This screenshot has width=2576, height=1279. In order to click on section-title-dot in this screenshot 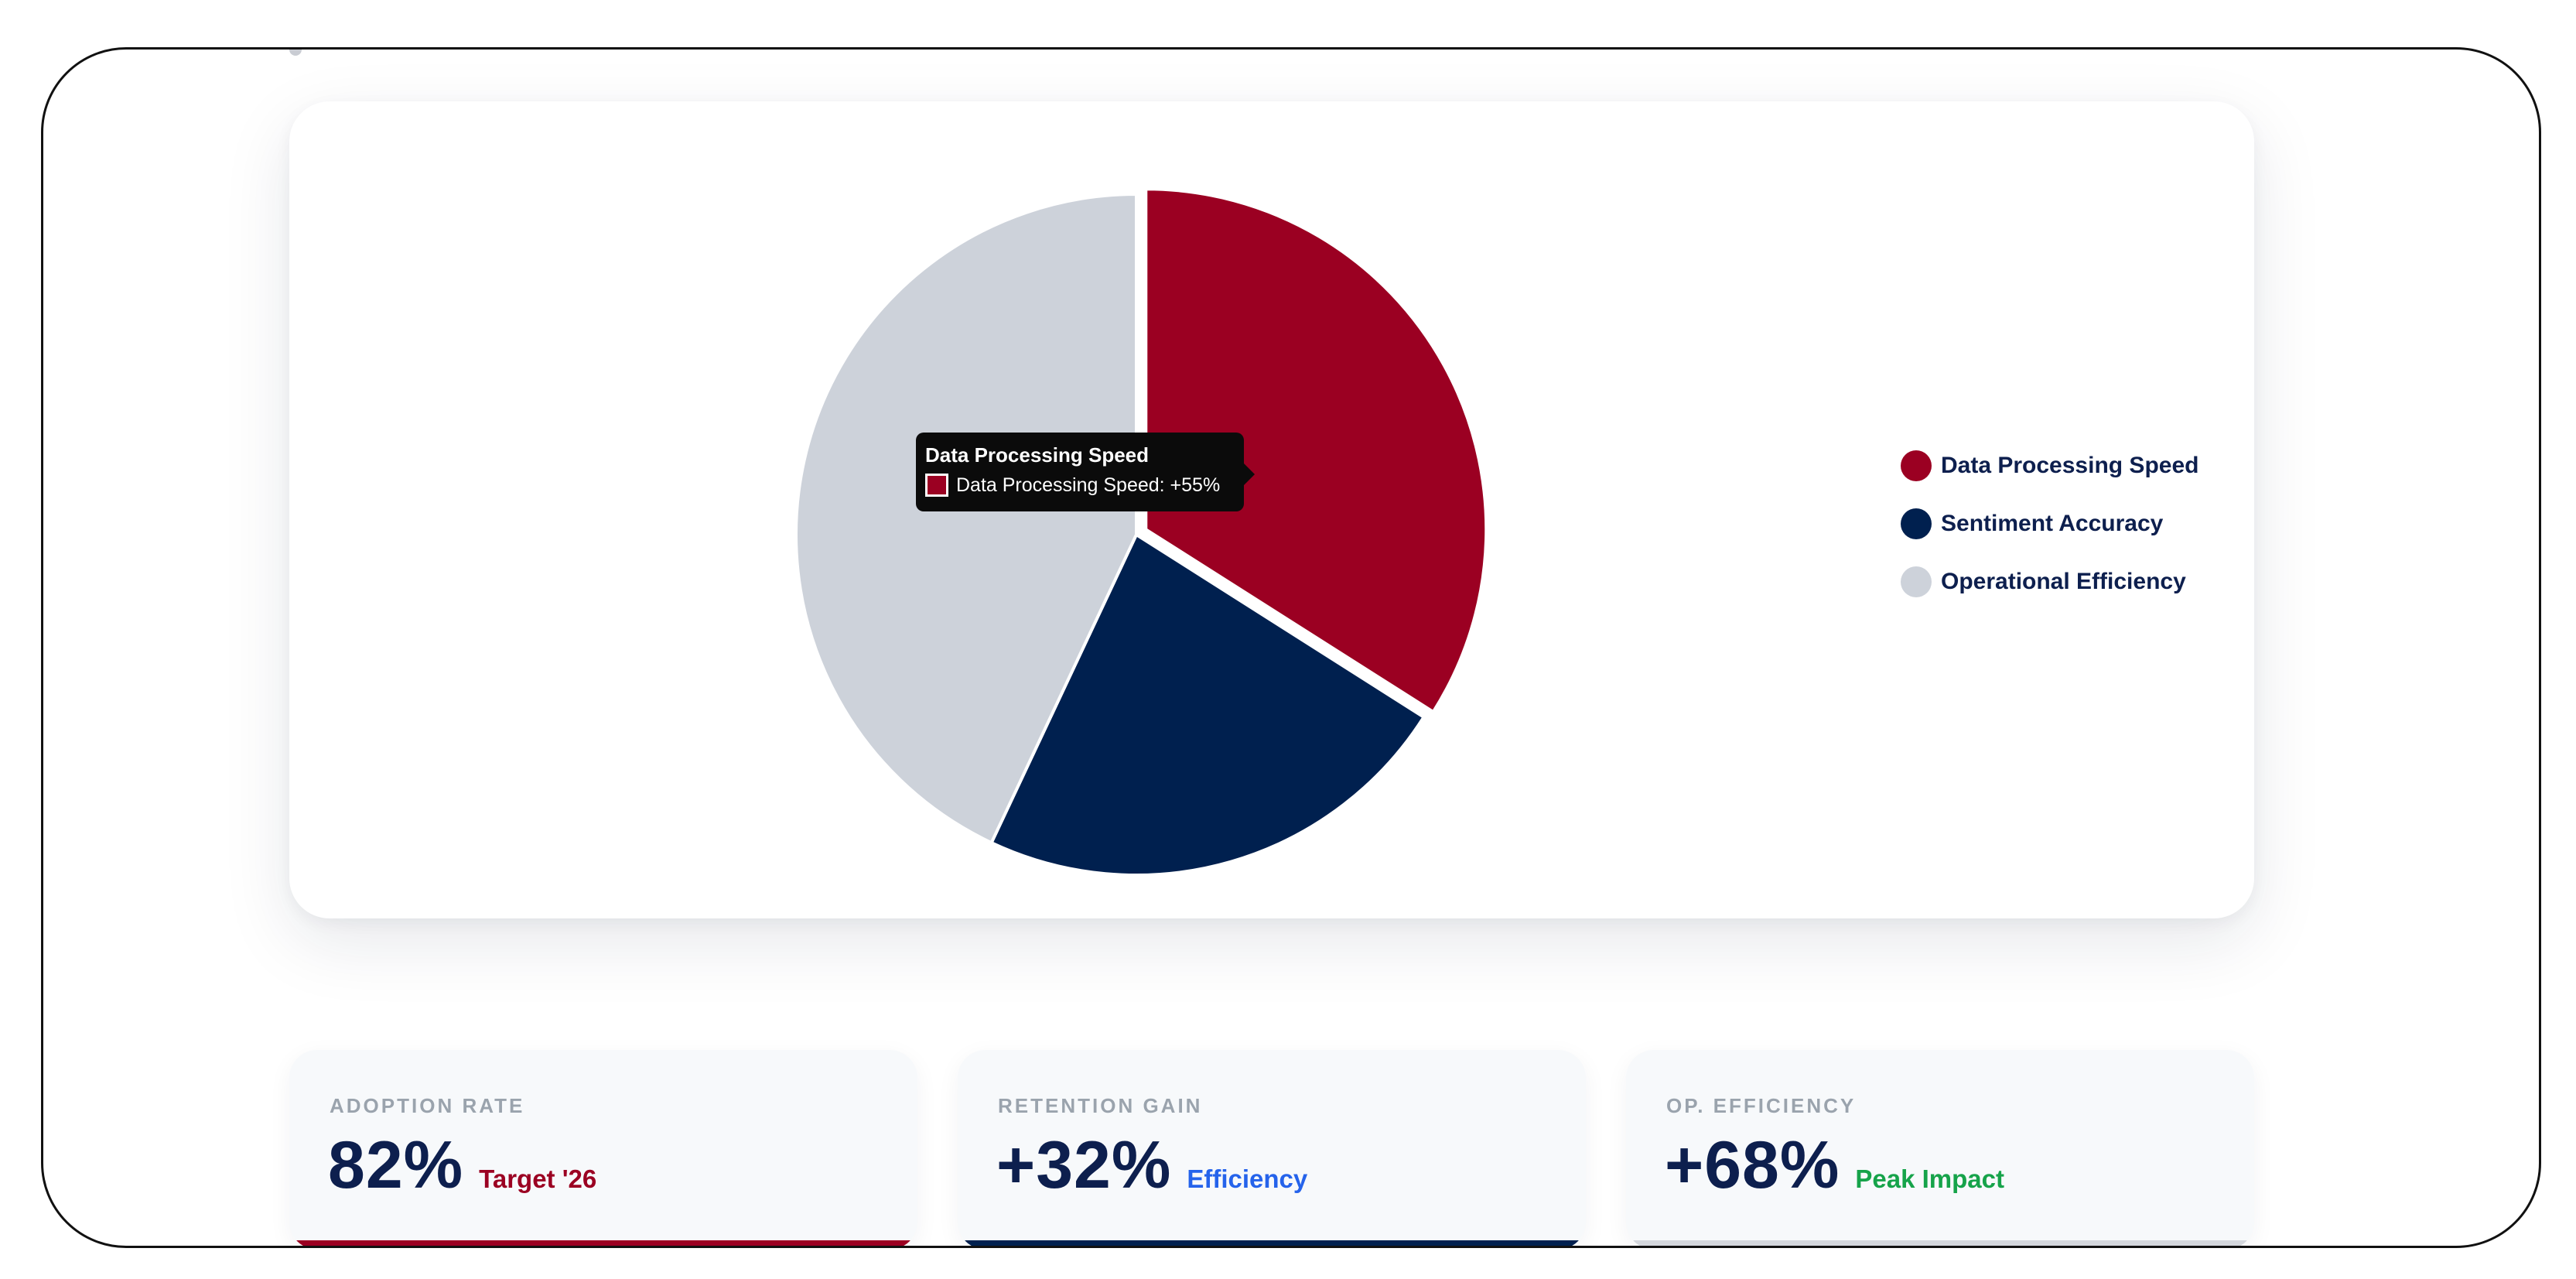, I will do `click(295, 53)`.